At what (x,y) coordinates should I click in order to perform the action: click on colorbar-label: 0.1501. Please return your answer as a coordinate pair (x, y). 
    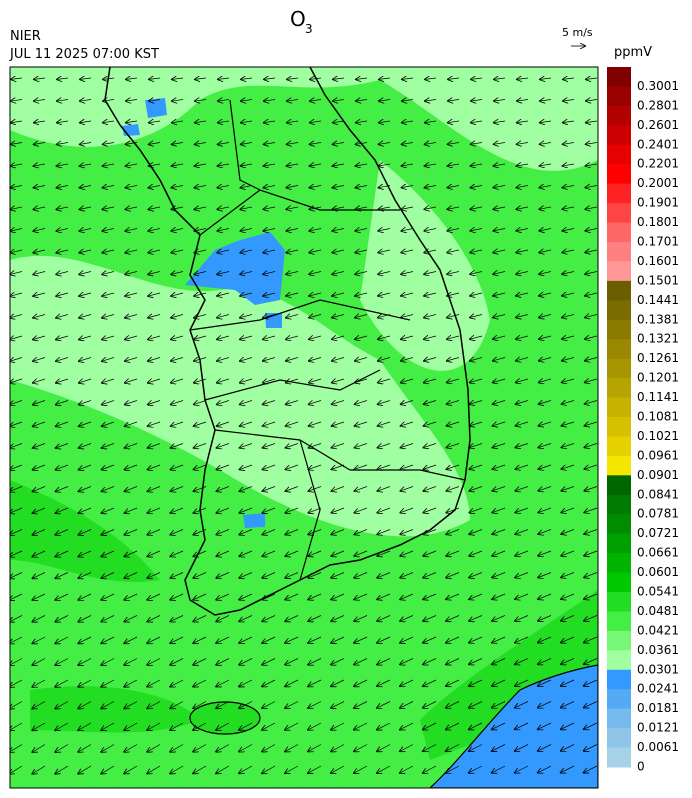
    Looking at the image, I should click on (658, 280).